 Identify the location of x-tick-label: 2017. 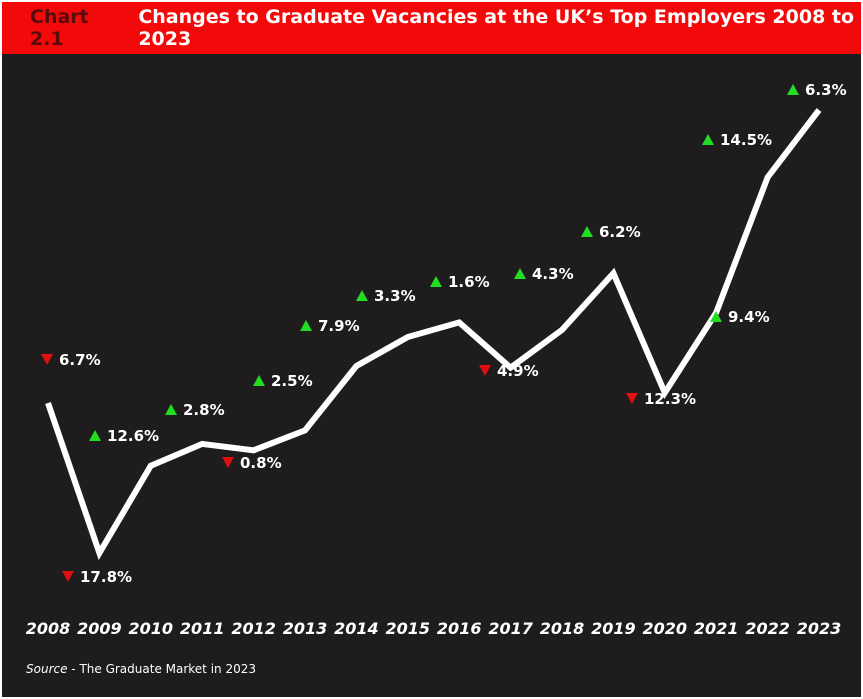
(510, 628).